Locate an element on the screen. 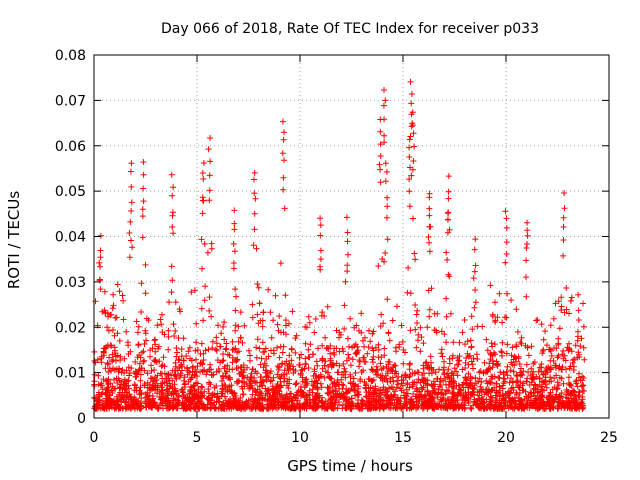 Image resolution: width=640 pixels, height=480 pixels. y-axis-label: ROTI / TECUs is located at coordinates (14, 240).